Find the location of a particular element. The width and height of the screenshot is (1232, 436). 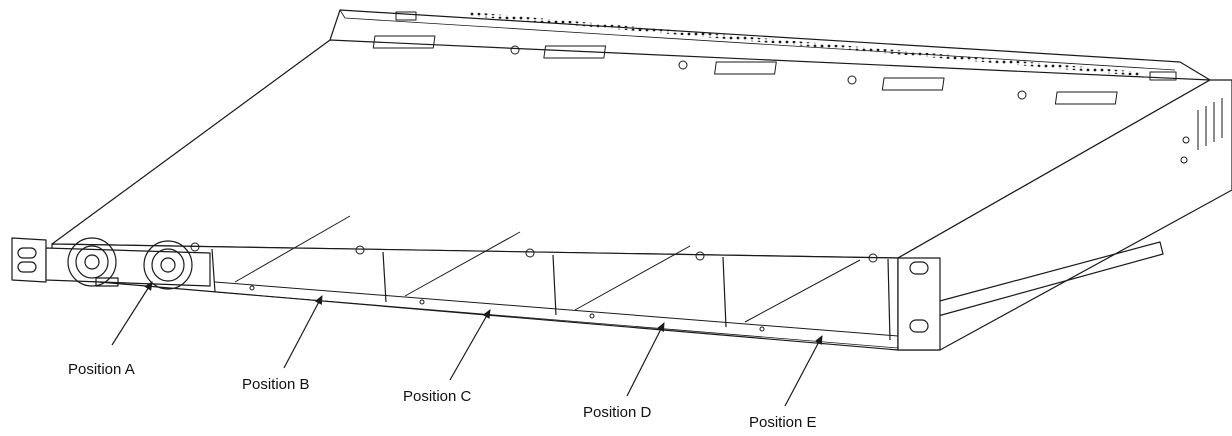

position-b-label: Position B is located at coordinates (276, 384).